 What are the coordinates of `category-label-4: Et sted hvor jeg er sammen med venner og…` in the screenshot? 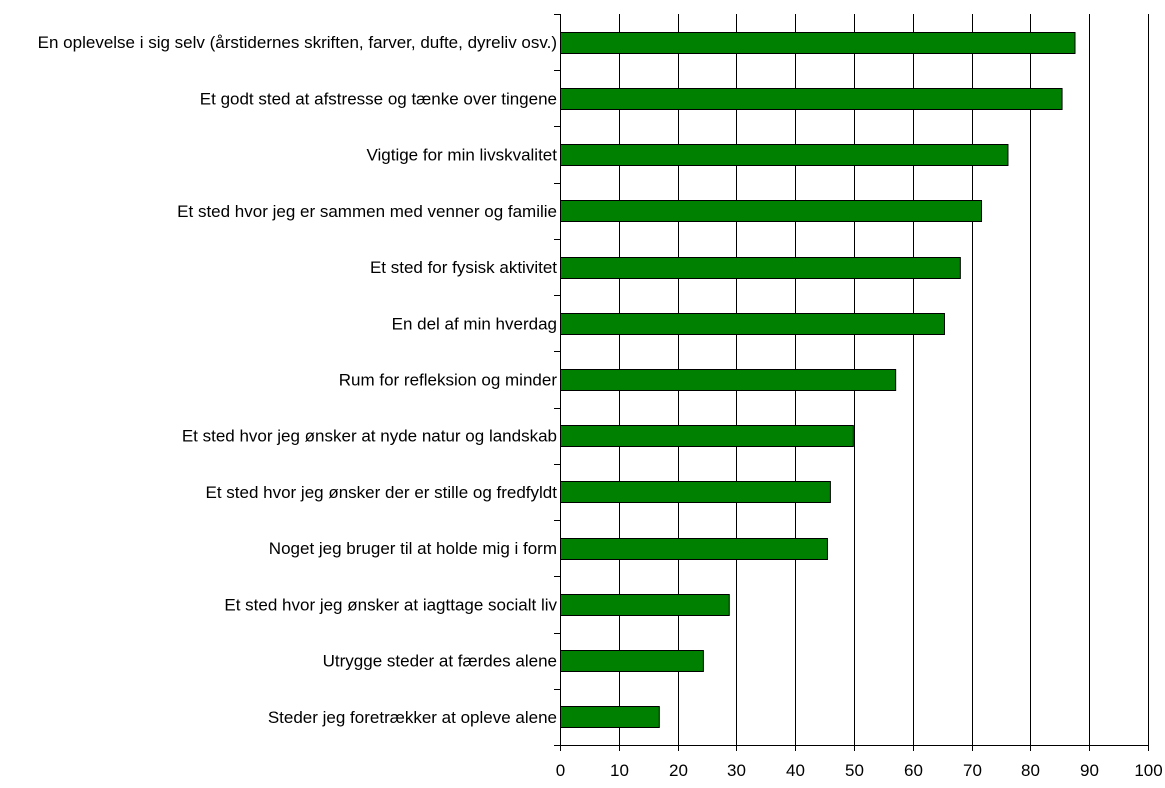 It's located at (367, 211).